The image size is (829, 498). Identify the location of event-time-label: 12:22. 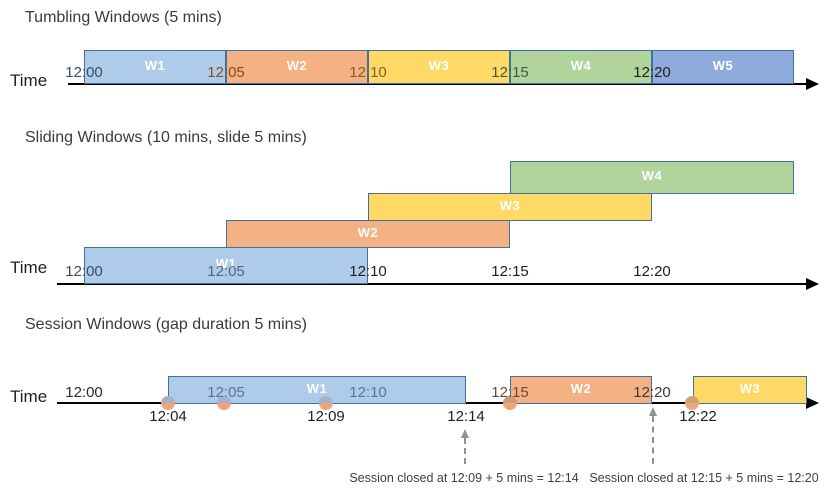
(698, 416).